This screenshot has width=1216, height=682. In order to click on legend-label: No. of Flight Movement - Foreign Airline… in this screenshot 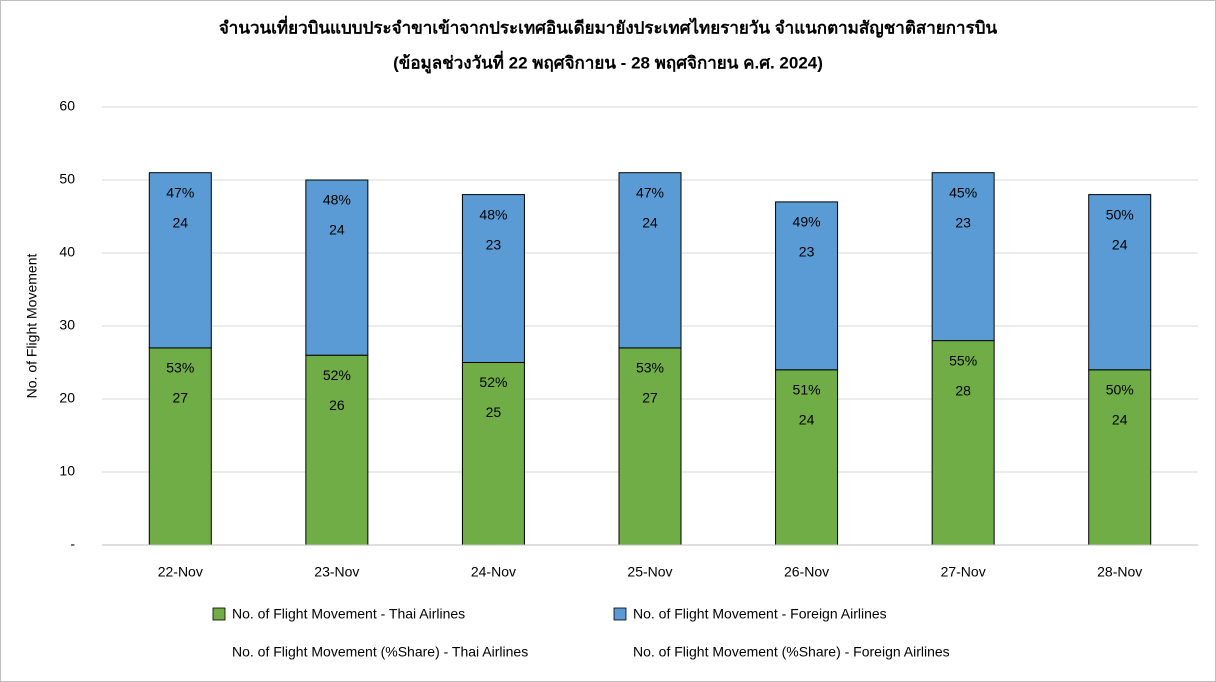, I will do `click(760, 614)`.